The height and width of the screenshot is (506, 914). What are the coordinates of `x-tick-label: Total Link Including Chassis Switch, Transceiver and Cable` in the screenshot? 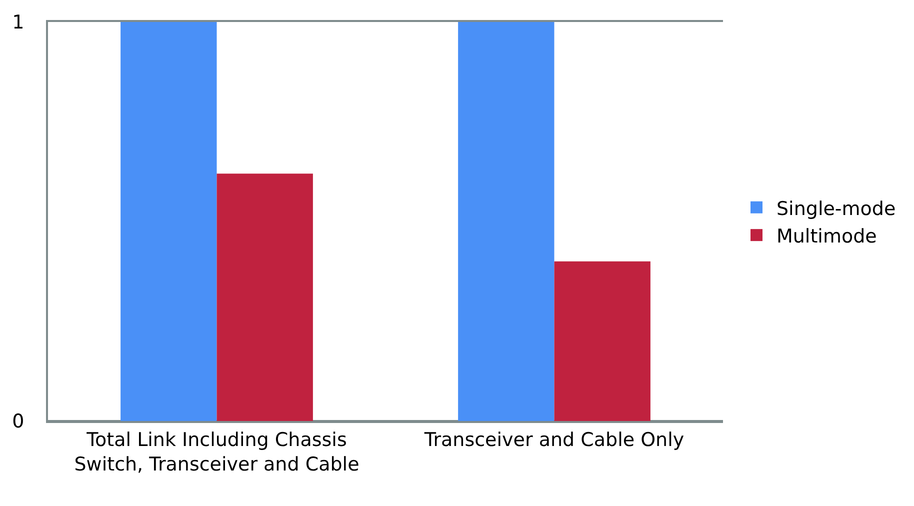 It's located at (217, 452).